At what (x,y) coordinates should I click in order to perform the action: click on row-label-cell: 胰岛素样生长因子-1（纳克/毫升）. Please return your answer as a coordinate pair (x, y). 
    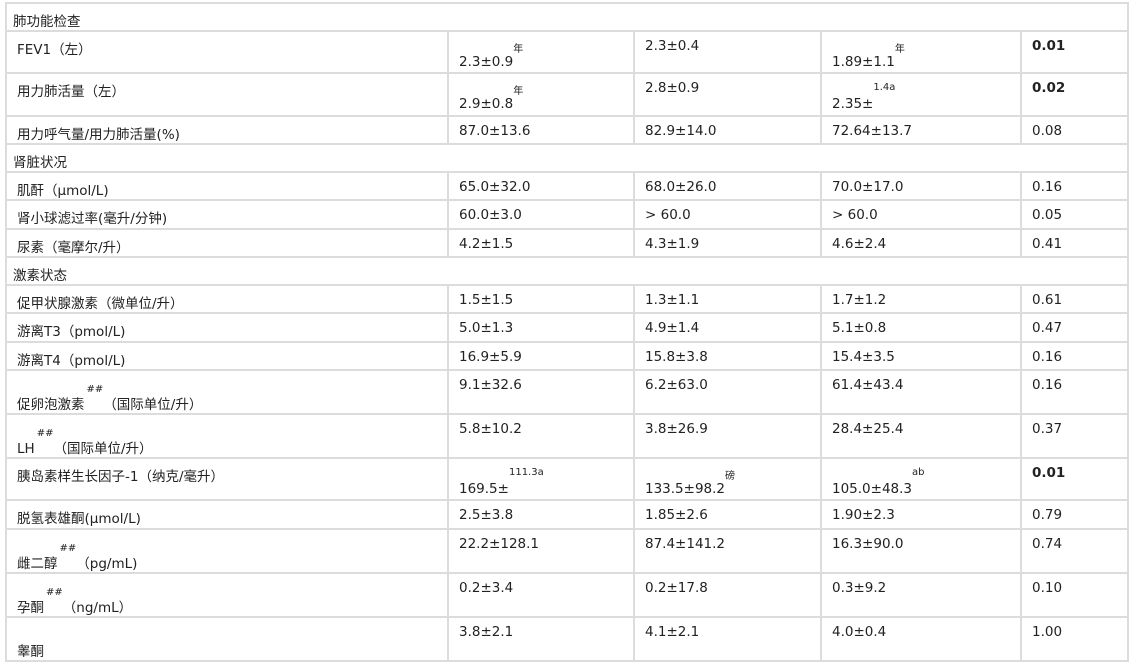
    Looking at the image, I should click on (227, 479).